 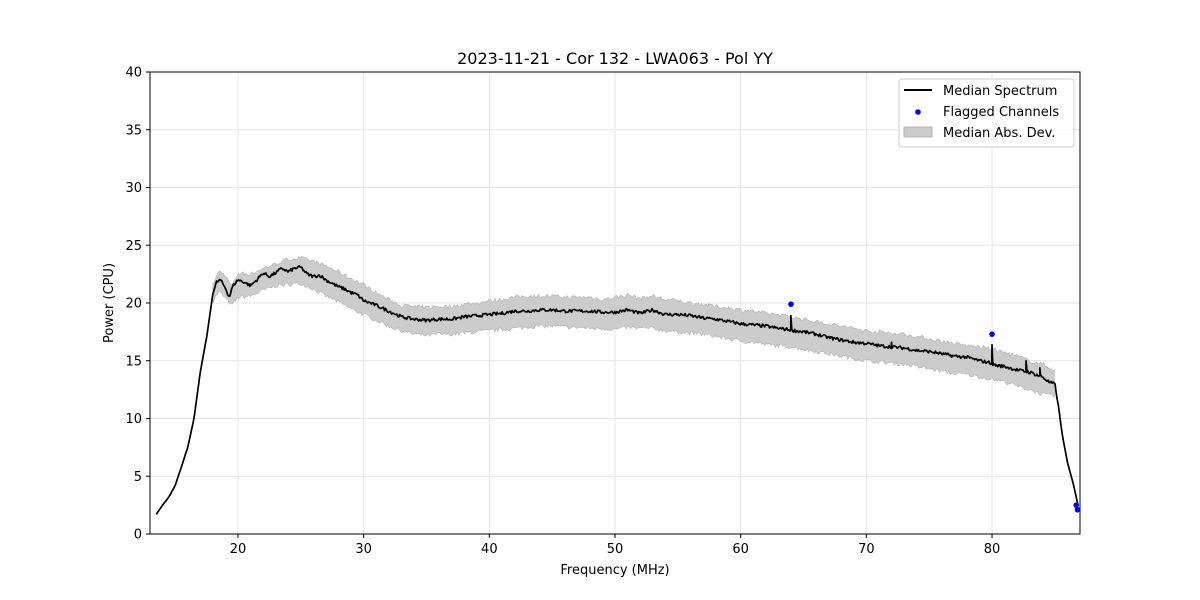 I want to click on x-axis-ticks: 20 30 40 50 60 70 80, so click(x=615, y=545).